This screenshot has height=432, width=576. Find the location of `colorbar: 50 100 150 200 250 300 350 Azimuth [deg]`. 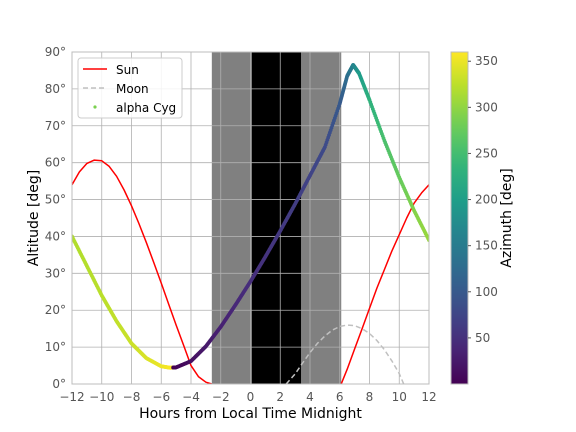

colorbar: 50 100 150 200 250 300 350 Azimuth [deg] is located at coordinates (482, 218).